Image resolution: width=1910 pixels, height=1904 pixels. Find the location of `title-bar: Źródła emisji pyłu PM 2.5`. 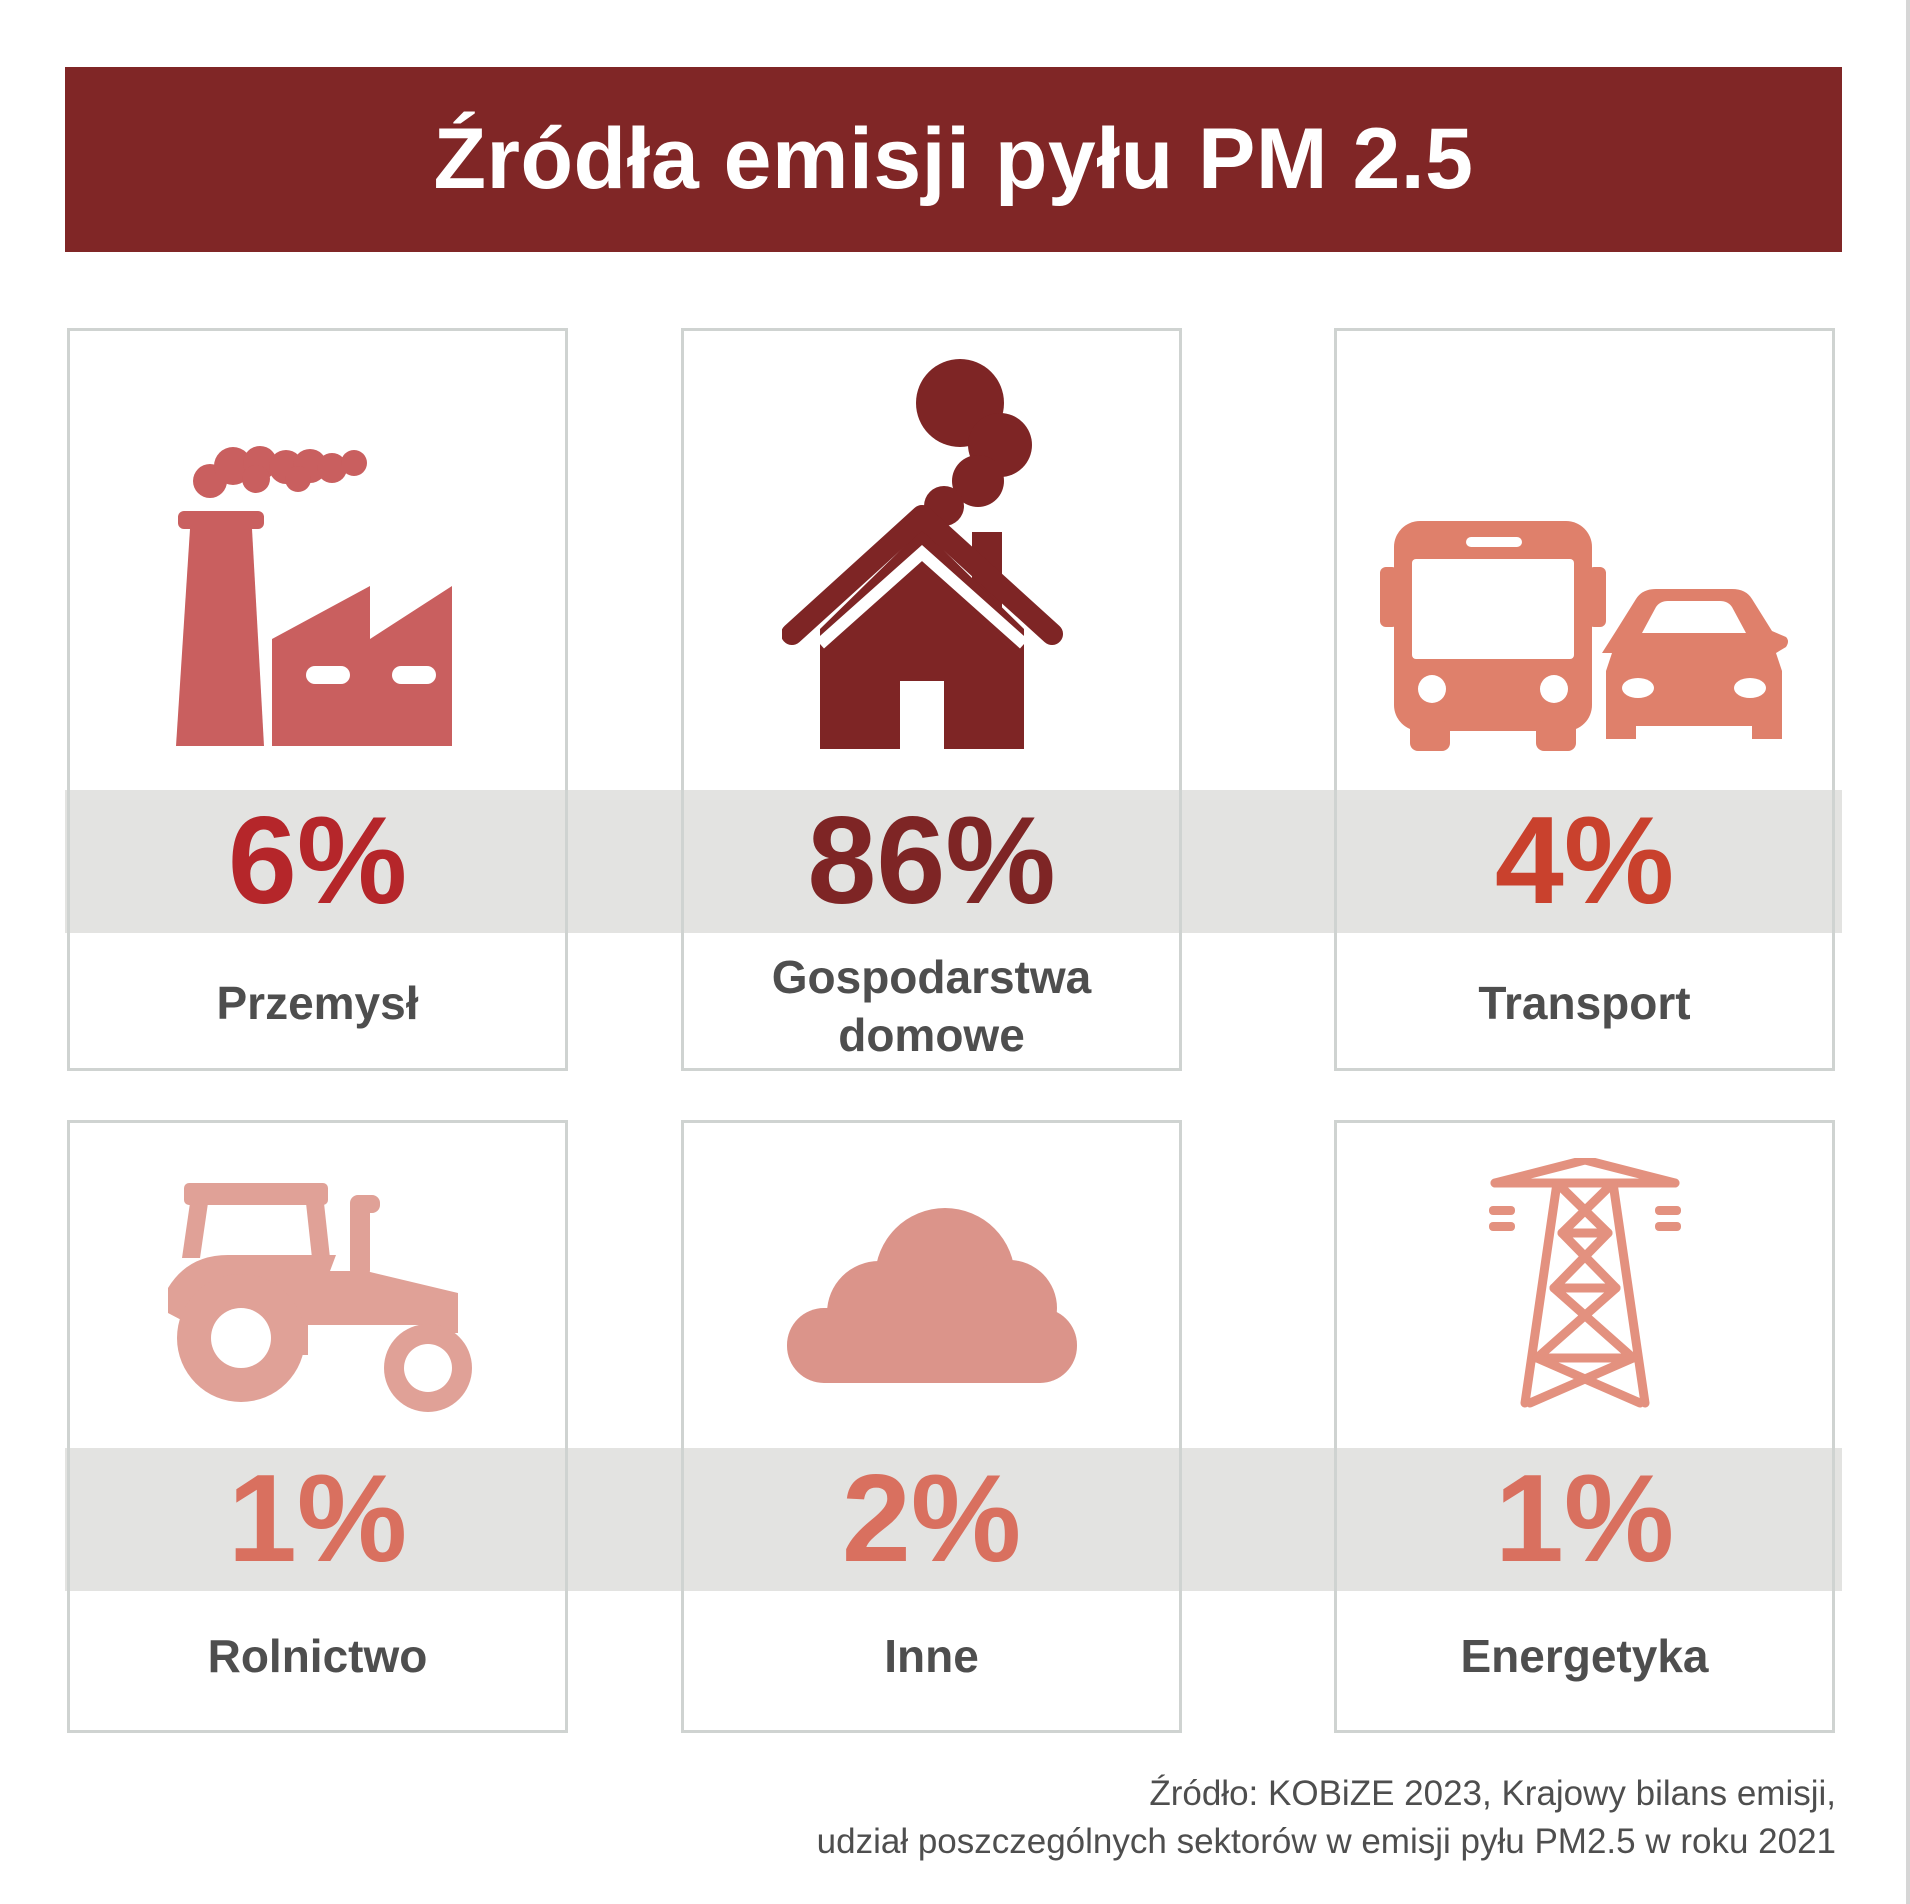

title-bar: Źródła emisji pyłu PM 2.5 is located at coordinates (953, 159).